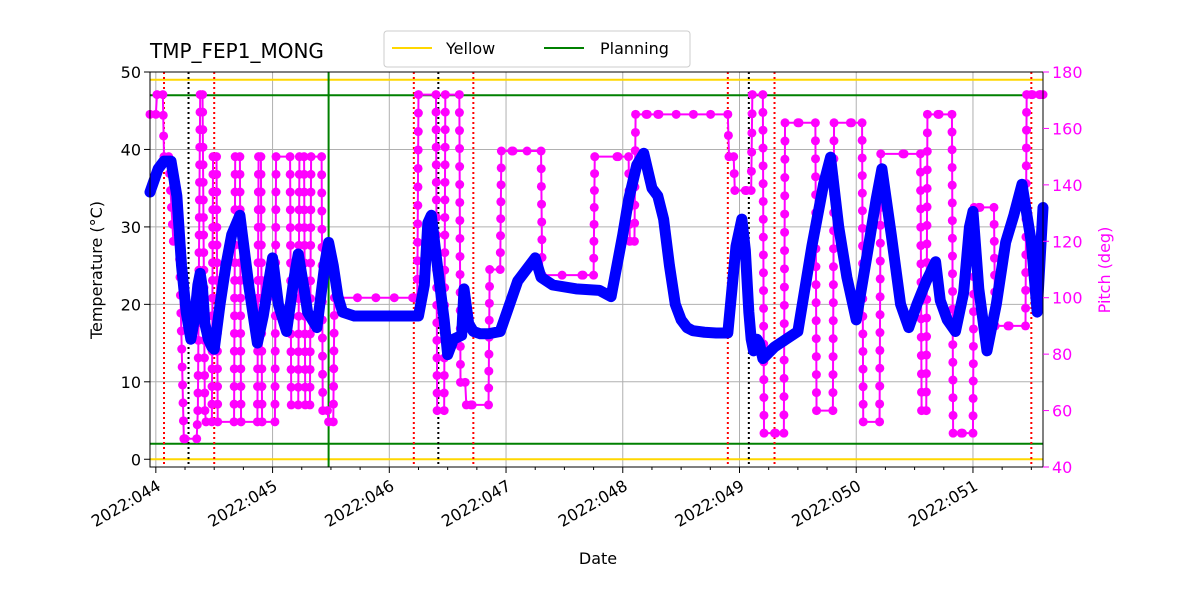  Describe the element at coordinates (537, 49) in the screenshot. I see `legend: Yellow Planning` at that location.